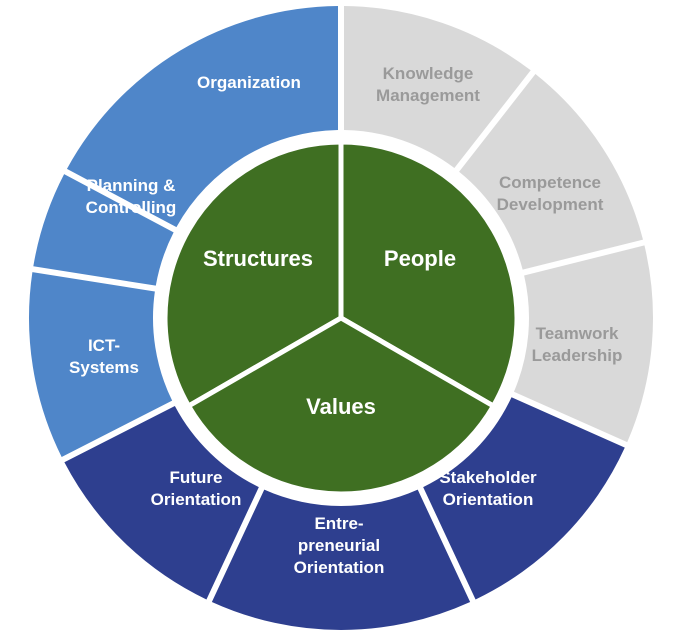 This screenshot has width=683, height=631. Describe the element at coordinates (488, 488) in the screenshot. I see `ring-segment-label: Stakeholder Orientation` at that location.